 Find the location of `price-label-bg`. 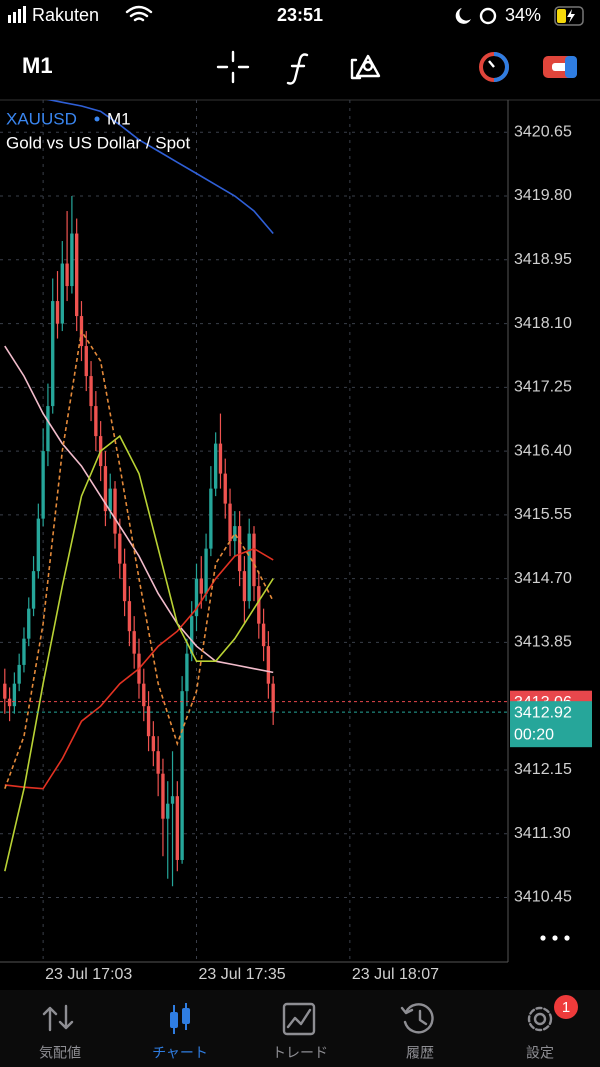

price-label-bg is located at coordinates (551, 724).